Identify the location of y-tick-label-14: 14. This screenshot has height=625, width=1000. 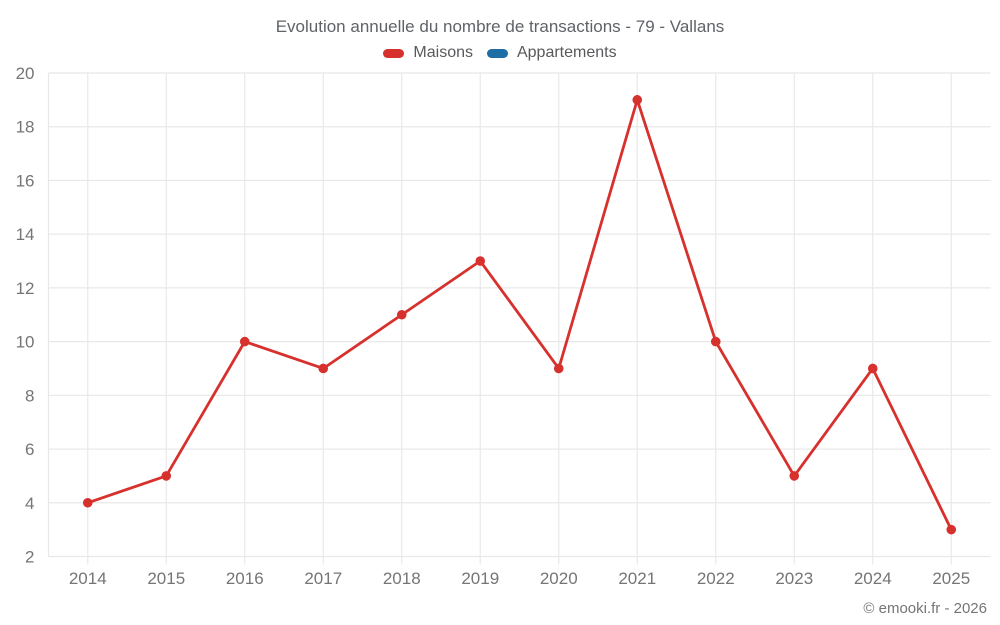
(25, 234).